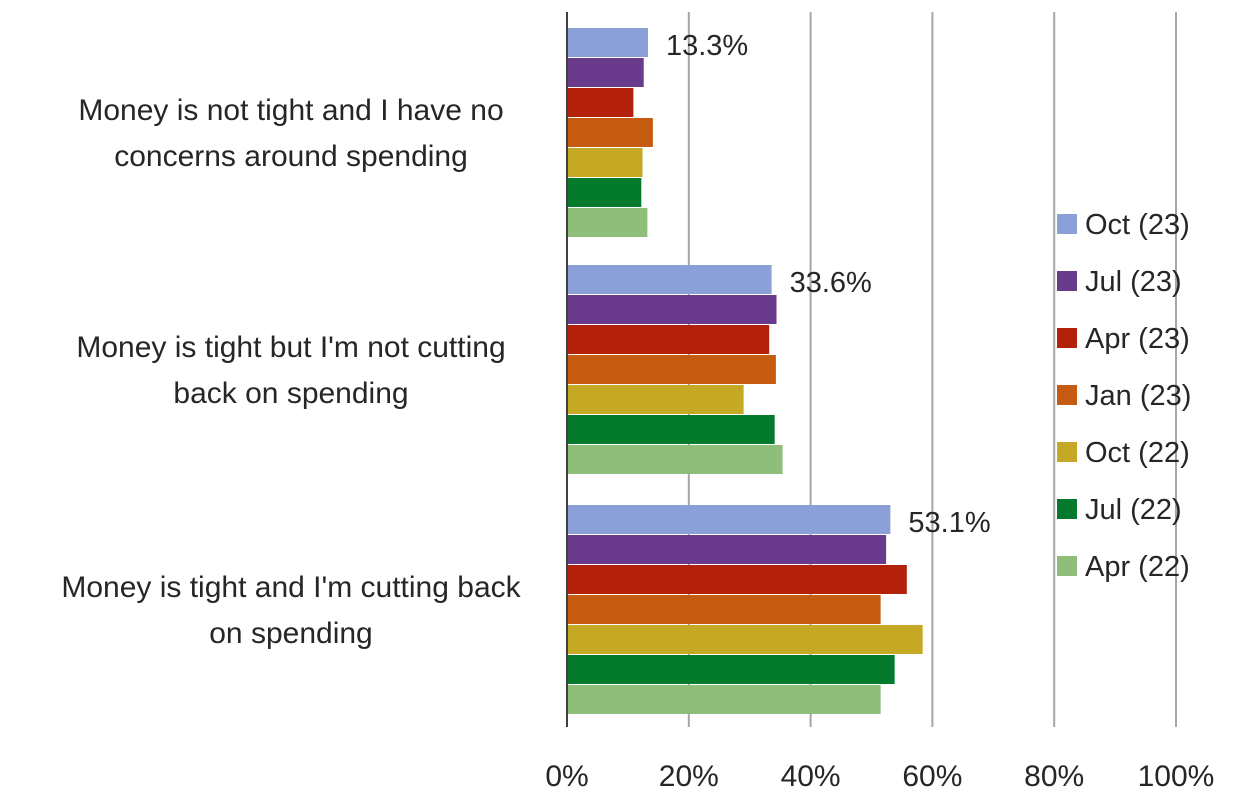 This screenshot has height=796, width=1233. Describe the element at coordinates (932, 775) in the screenshot. I see `x-tick-label: 60%` at that location.